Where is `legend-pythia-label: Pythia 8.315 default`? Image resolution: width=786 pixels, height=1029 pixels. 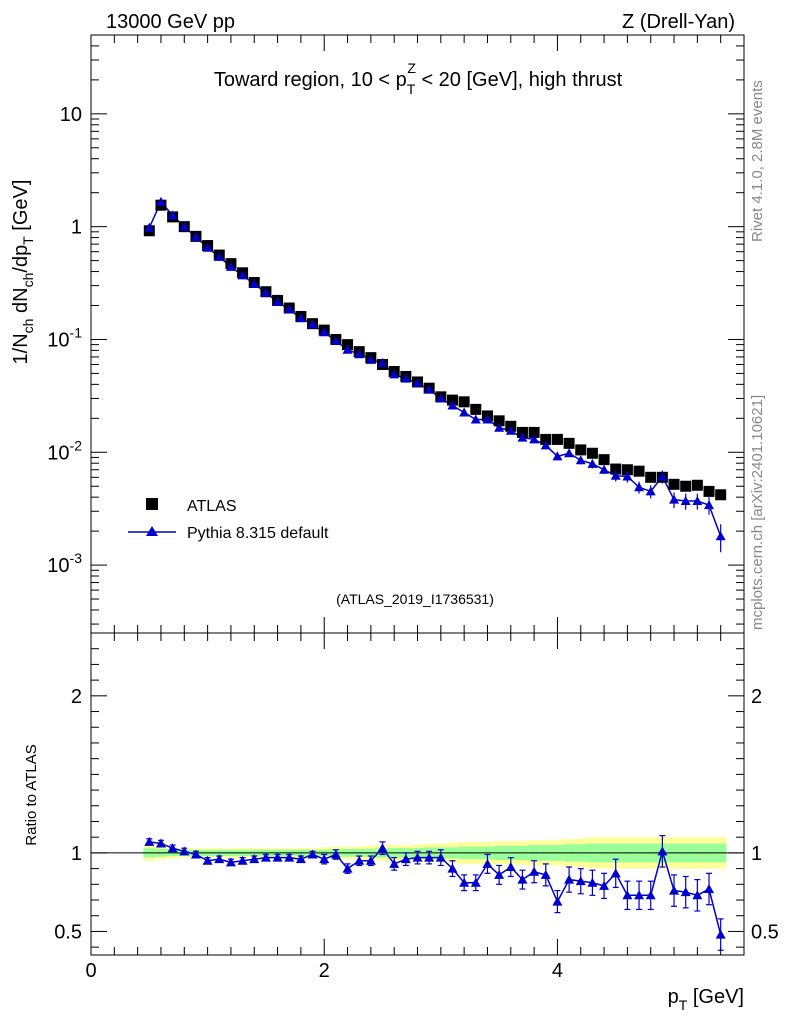
legend-pythia-label: Pythia 8.315 default is located at coordinates (258, 533).